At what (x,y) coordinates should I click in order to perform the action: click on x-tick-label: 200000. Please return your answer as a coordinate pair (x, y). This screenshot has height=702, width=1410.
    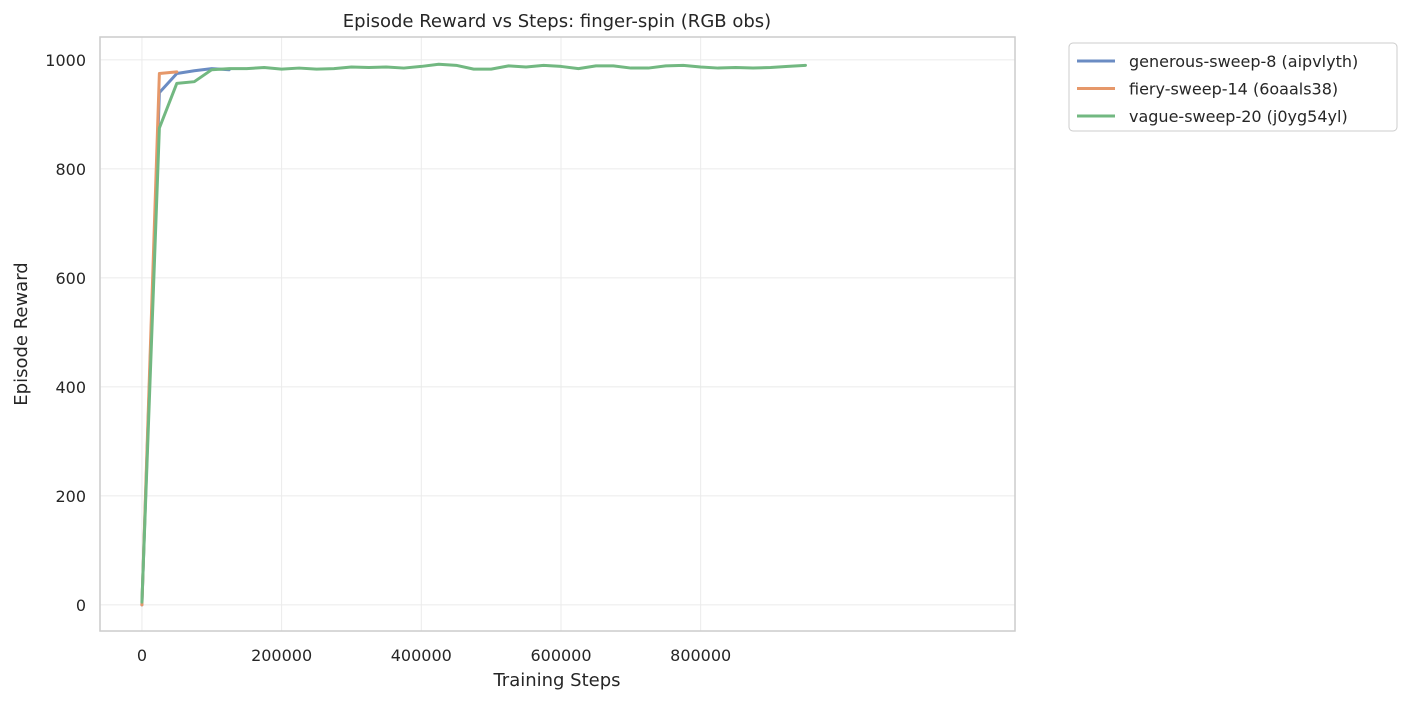
    Looking at the image, I should click on (281, 655).